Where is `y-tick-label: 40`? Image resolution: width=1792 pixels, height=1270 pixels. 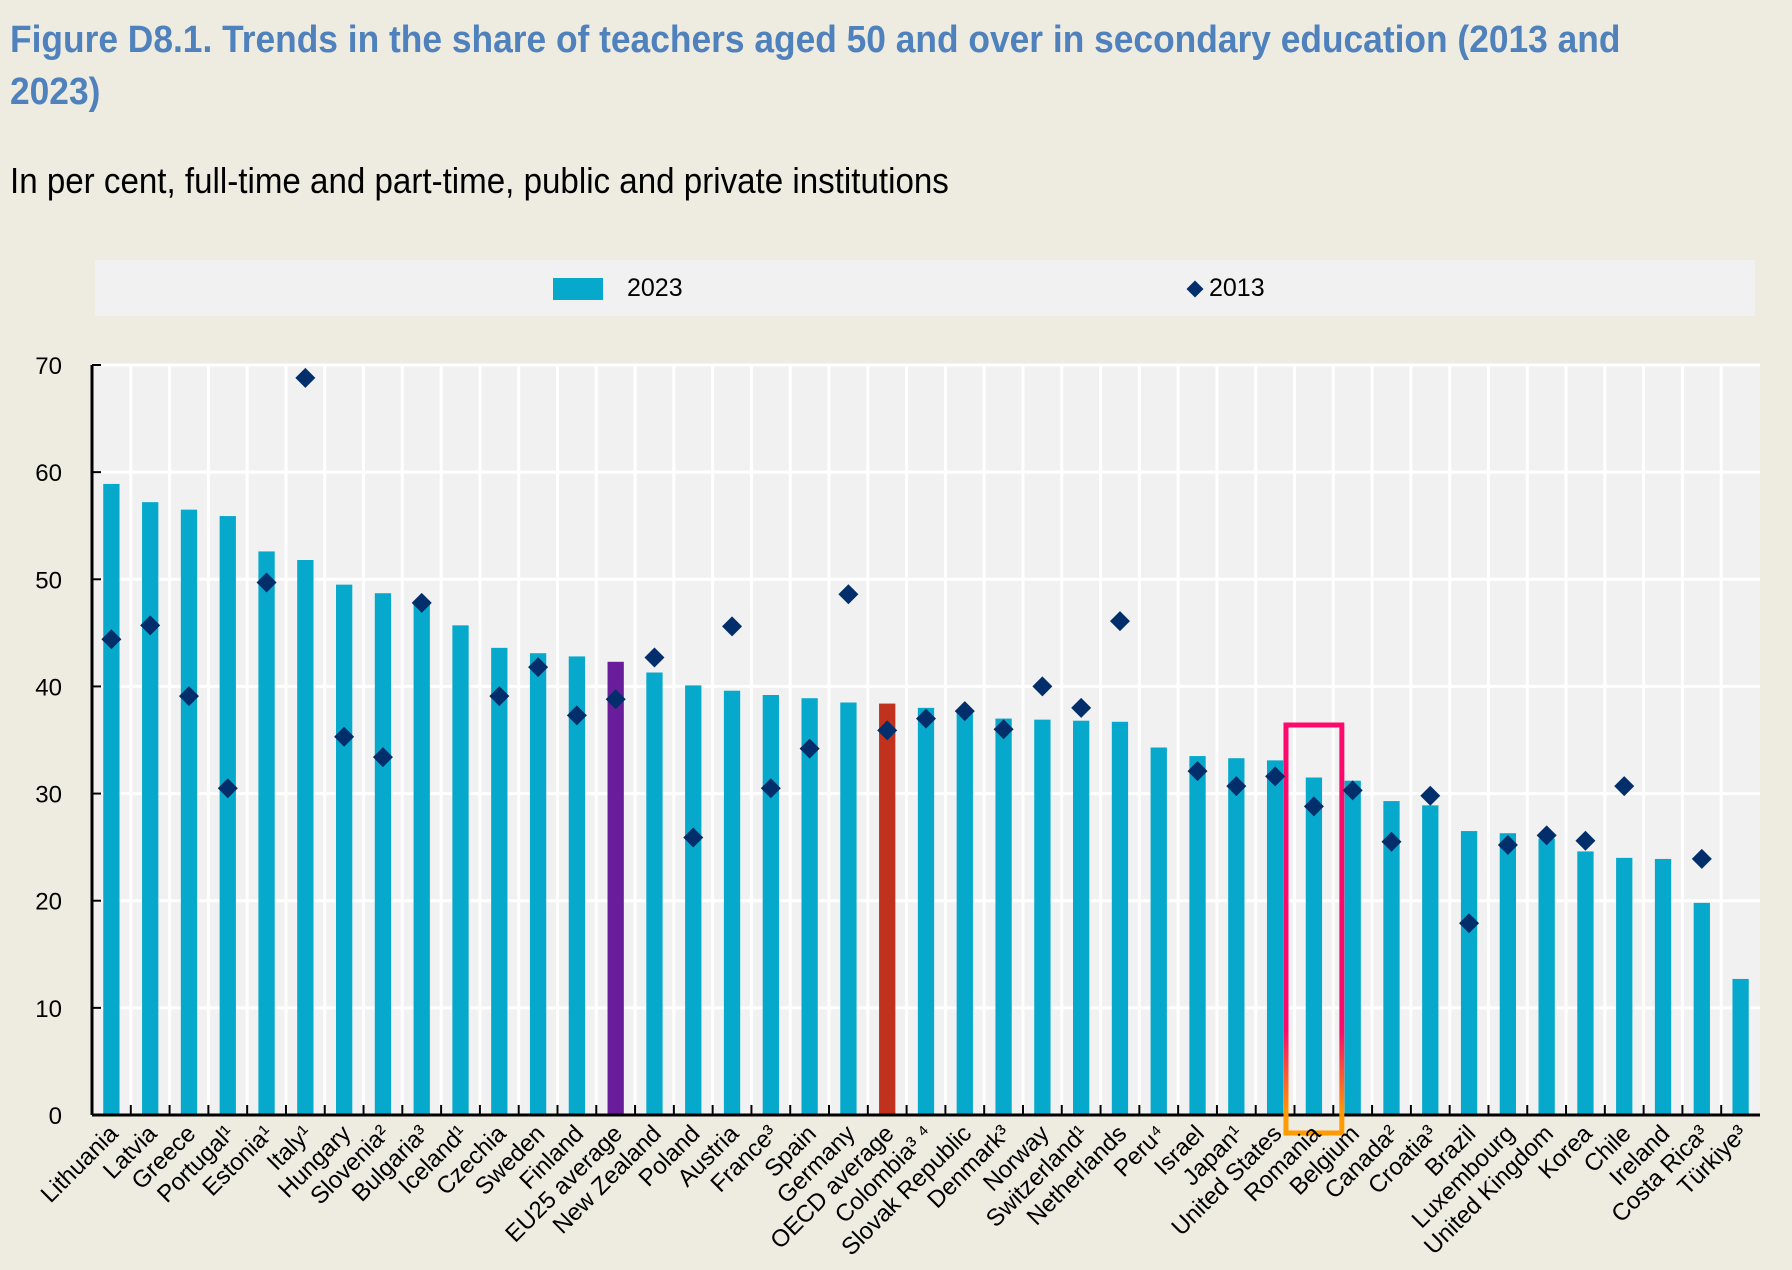
y-tick-label: 40 is located at coordinates (48, 687).